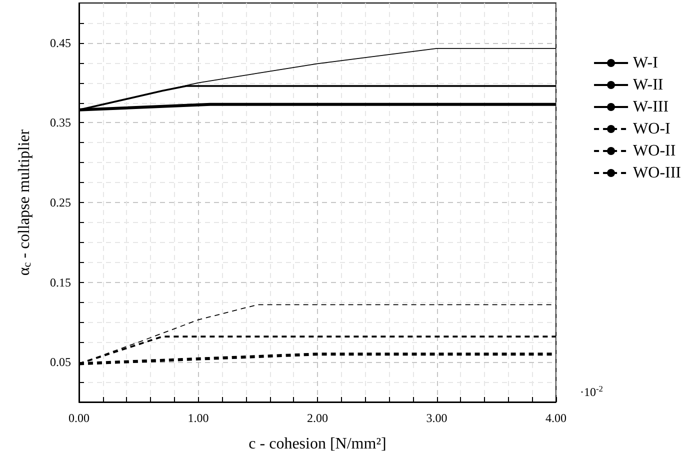 Image resolution: width=691 pixels, height=458 pixels. Describe the element at coordinates (60, 123) in the screenshot. I see `y-tick-label: 0.35` at that location.